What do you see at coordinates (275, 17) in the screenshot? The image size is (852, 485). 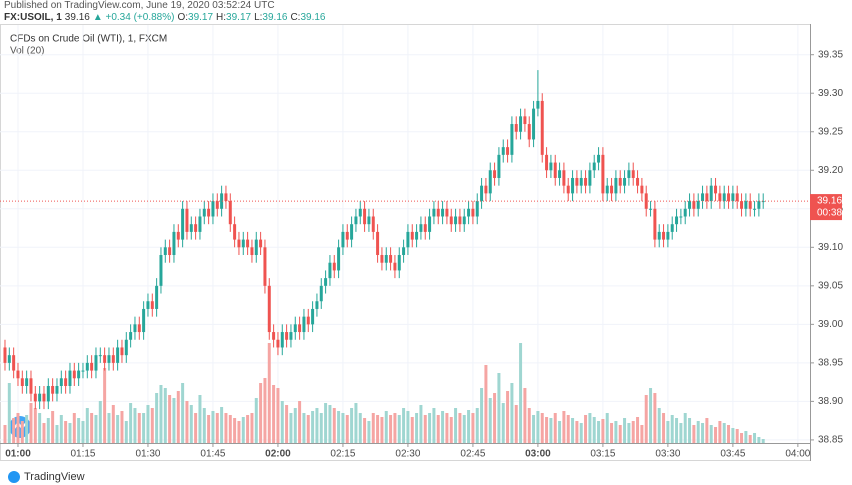 I see `l: 39.16` at bounding box center [275, 17].